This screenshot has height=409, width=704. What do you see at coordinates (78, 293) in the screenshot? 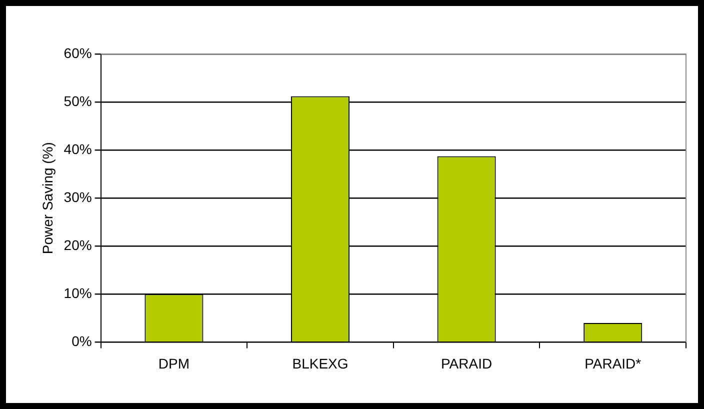
I see `y-tick-label: 10%` at bounding box center [78, 293].